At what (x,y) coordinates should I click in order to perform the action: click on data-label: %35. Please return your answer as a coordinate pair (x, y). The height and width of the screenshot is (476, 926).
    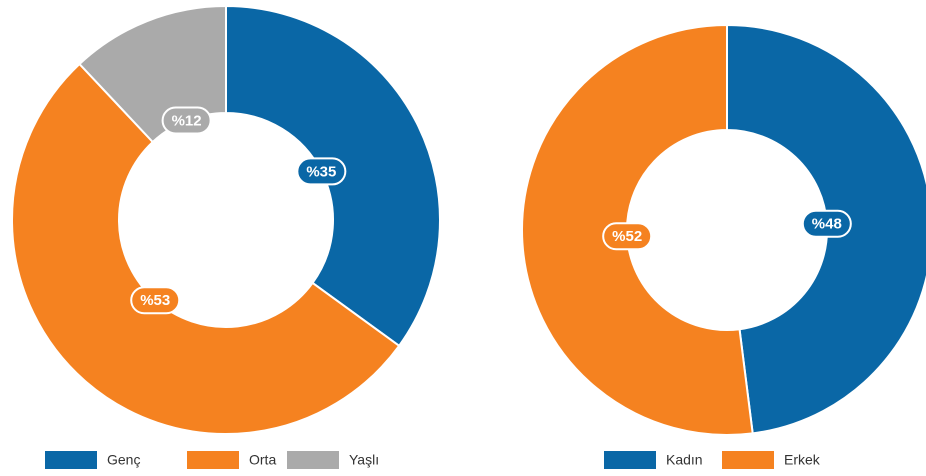
    Looking at the image, I should click on (321, 171).